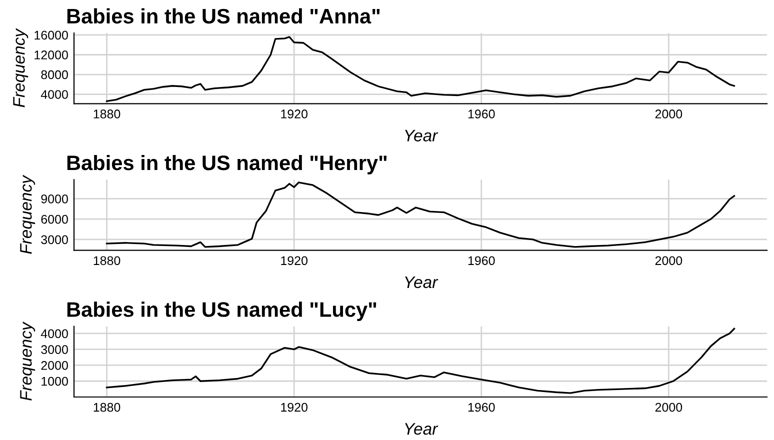  What do you see at coordinates (54, 199) in the screenshot?
I see `y-tick-label: 9000` at bounding box center [54, 199].